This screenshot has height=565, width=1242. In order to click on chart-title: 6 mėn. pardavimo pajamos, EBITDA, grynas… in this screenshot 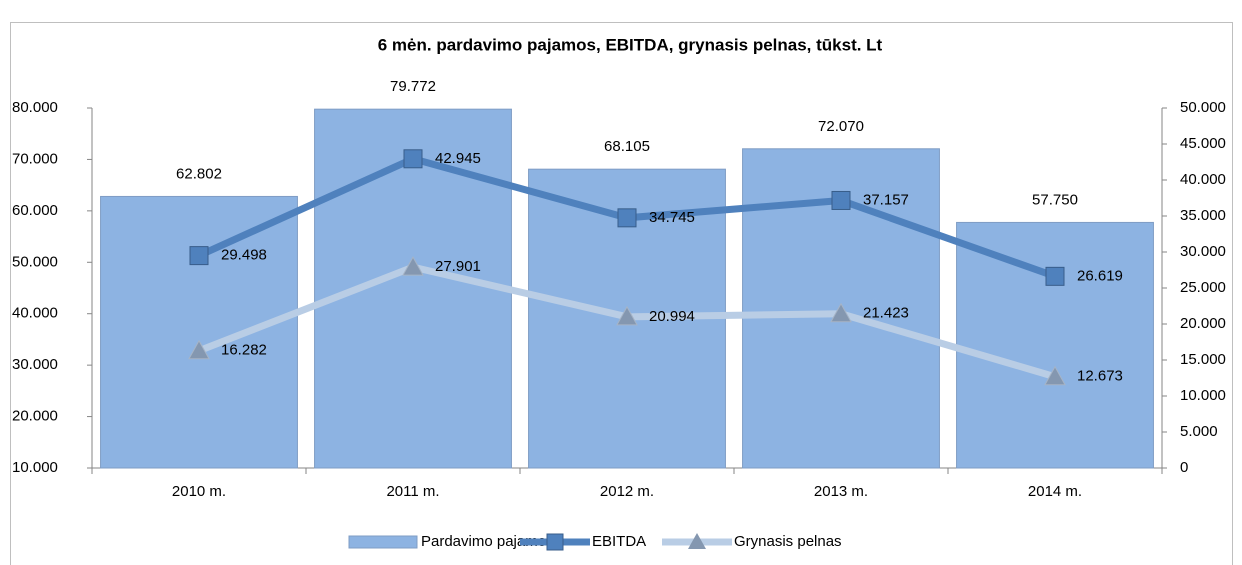, I will do `click(630, 44)`.